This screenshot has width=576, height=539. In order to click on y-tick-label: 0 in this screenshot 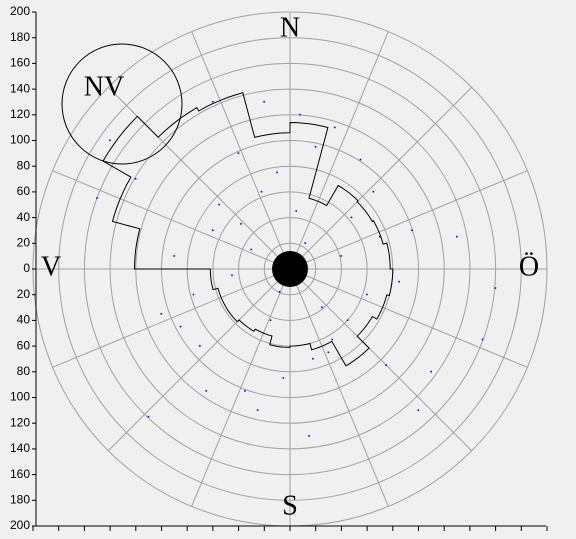, I will do `click(26, 268)`.